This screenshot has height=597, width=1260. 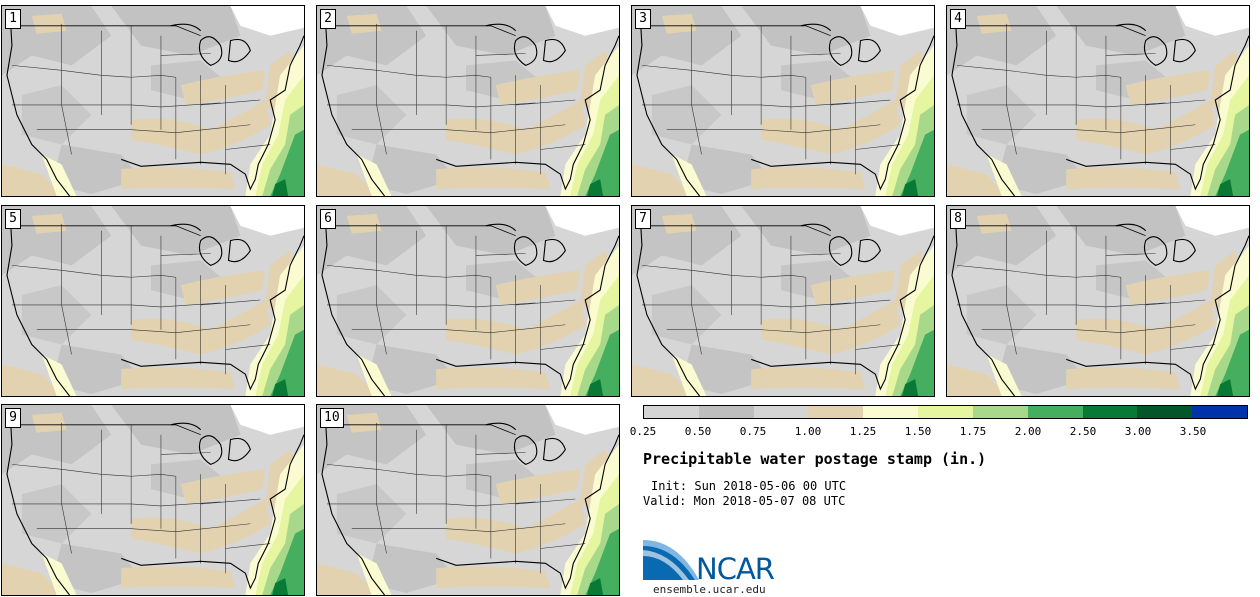 I want to click on member-label: 8, so click(x=958, y=219).